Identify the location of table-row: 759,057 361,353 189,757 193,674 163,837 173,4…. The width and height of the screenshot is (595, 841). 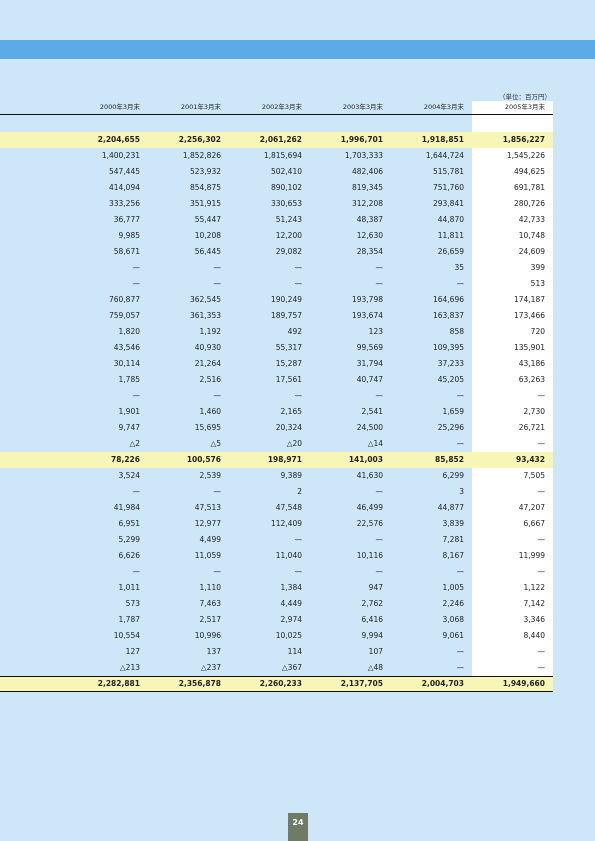
(276, 316).